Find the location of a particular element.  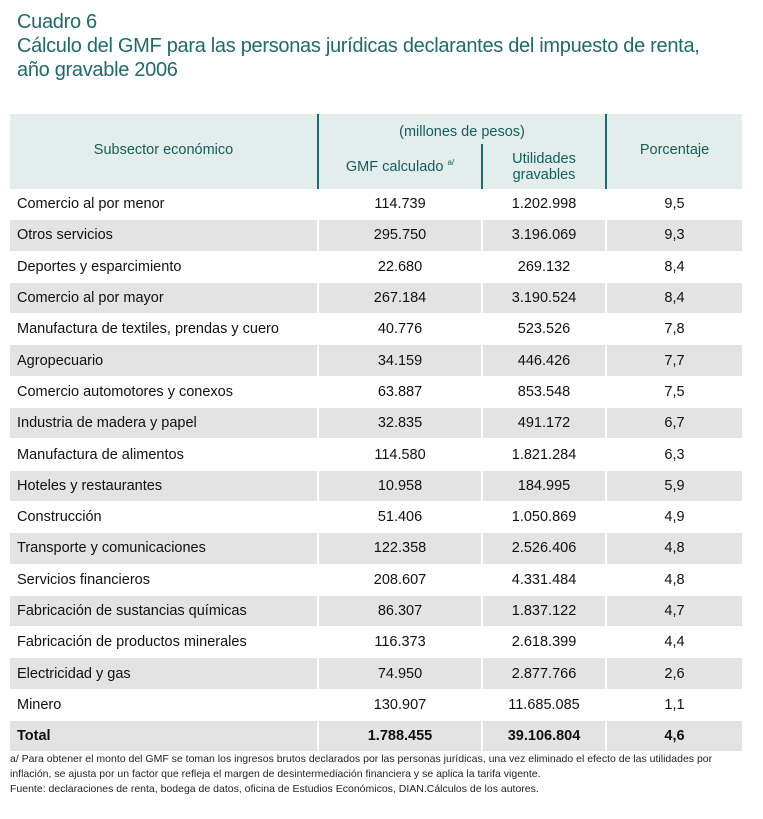

table-row: Agropecuario 34.159 446.426 7,7 is located at coordinates (376, 360).